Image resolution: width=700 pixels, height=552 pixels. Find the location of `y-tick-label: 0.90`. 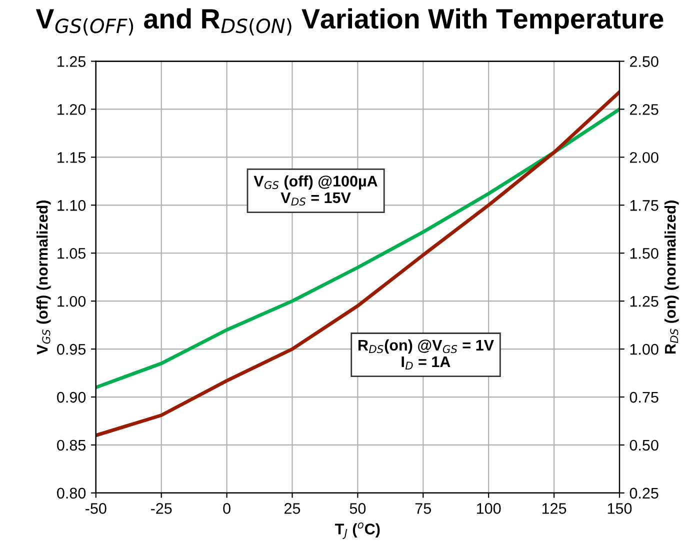

y-tick-label: 0.90 is located at coordinates (71, 397).